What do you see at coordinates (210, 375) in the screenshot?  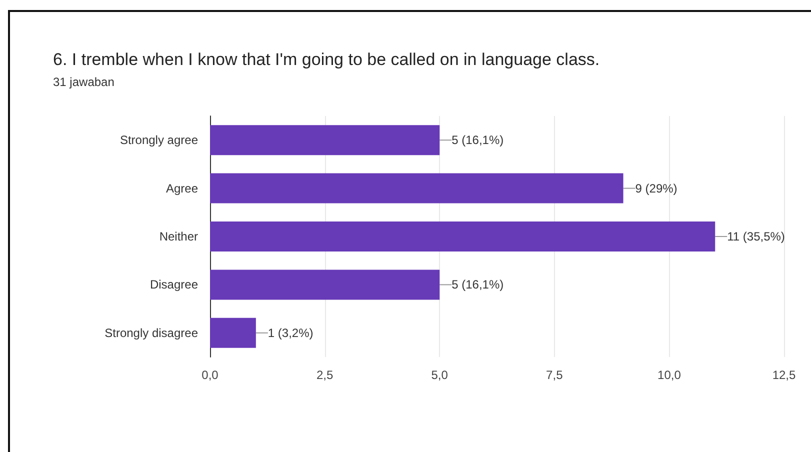 I see `x-tick-label: 0,0` at bounding box center [210, 375].